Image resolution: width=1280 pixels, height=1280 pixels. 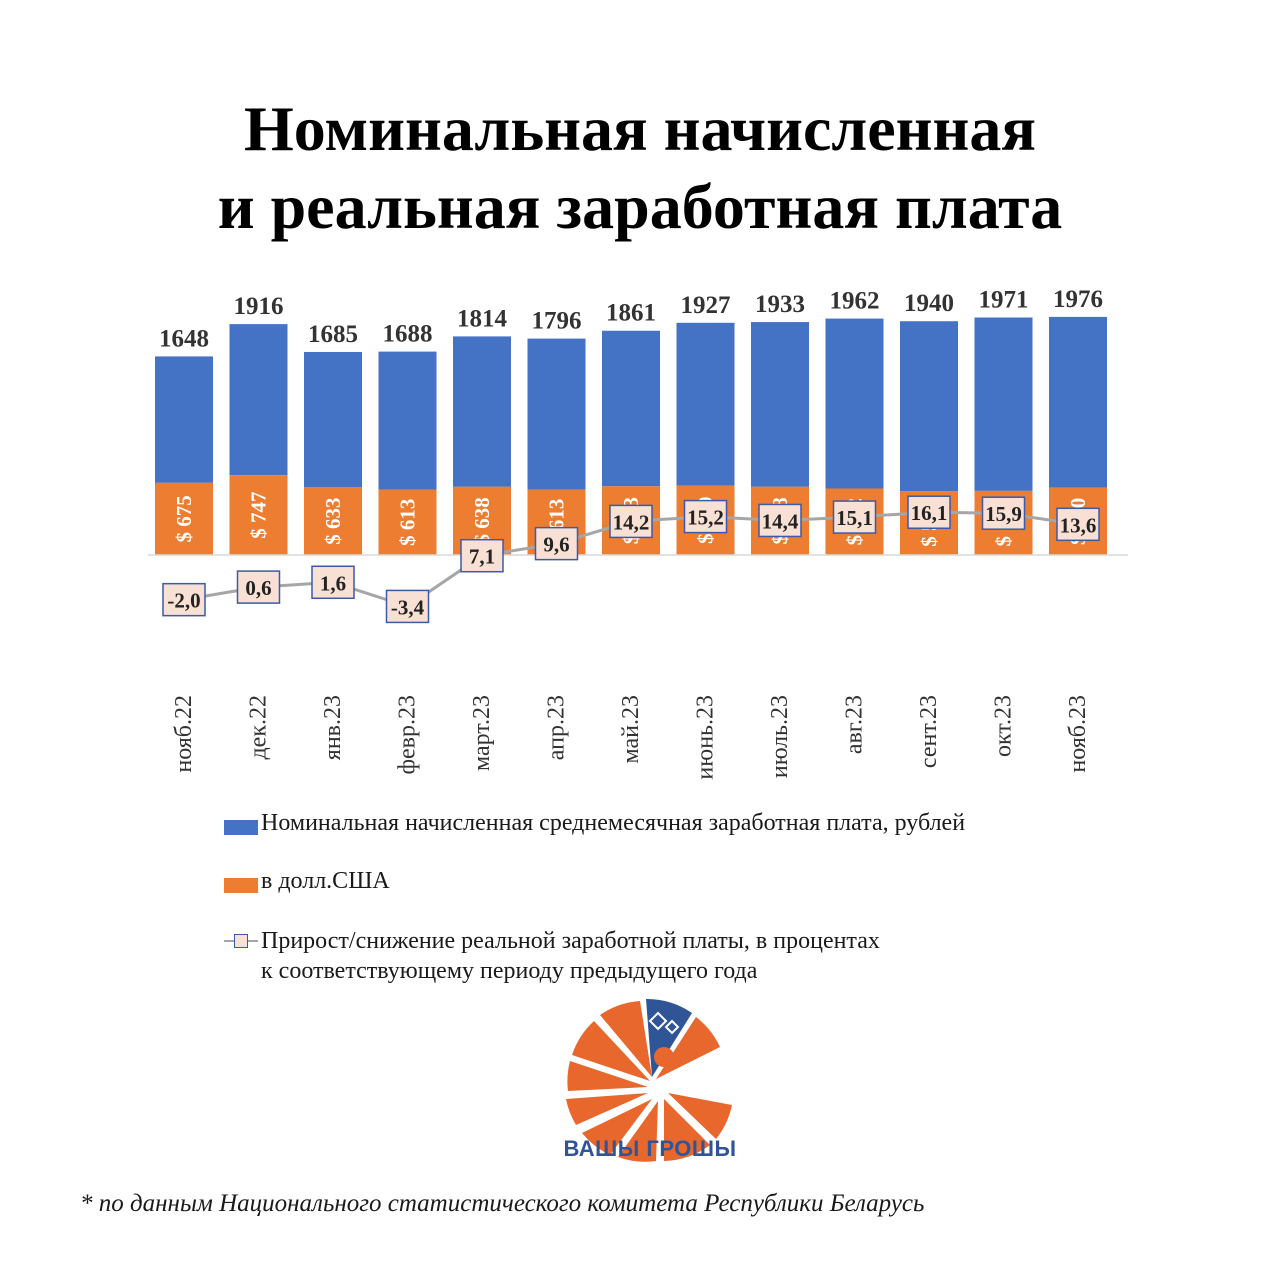 I want to click on nominal-label-3: 1688, so click(x=408, y=334).